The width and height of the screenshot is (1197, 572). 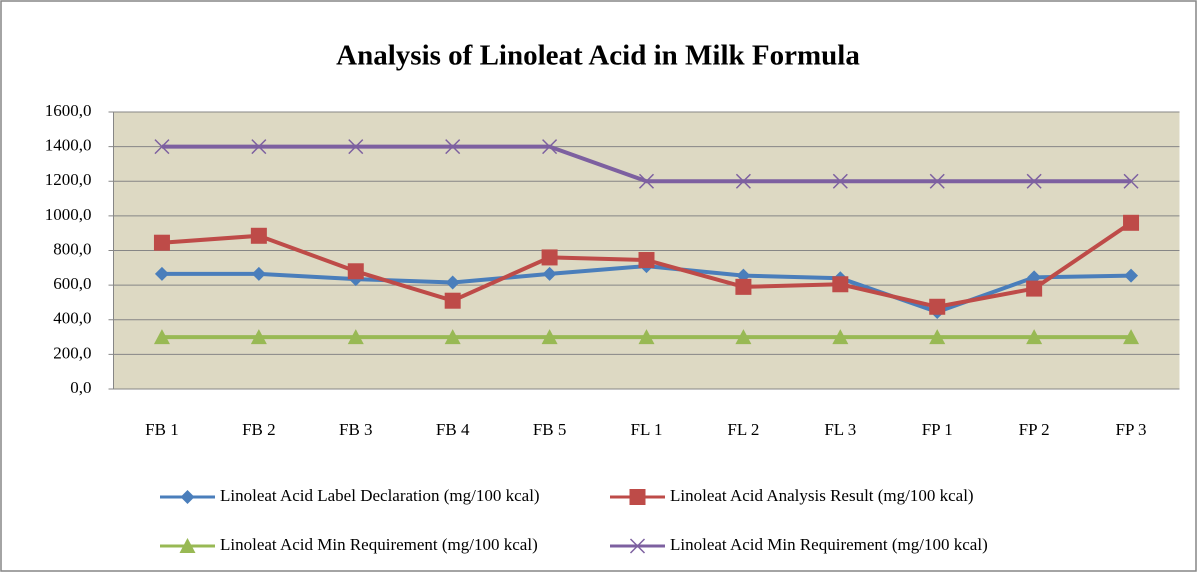 What do you see at coordinates (80, 387) in the screenshot?
I see `y-tick-label: 0,0` at bounding box center [80, 387].